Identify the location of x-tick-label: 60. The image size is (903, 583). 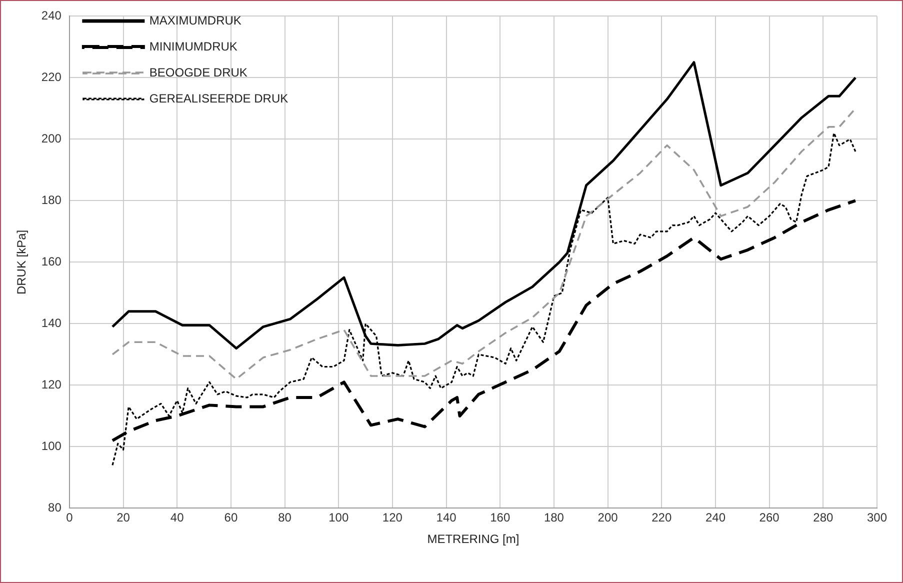
(231, 517).